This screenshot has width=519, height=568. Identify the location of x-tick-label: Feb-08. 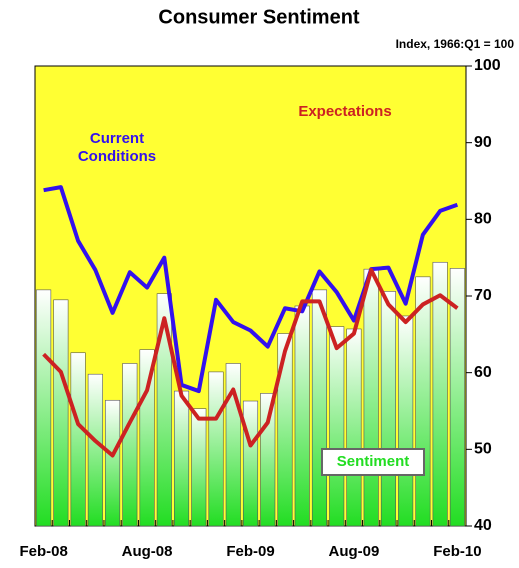
(43, 551).